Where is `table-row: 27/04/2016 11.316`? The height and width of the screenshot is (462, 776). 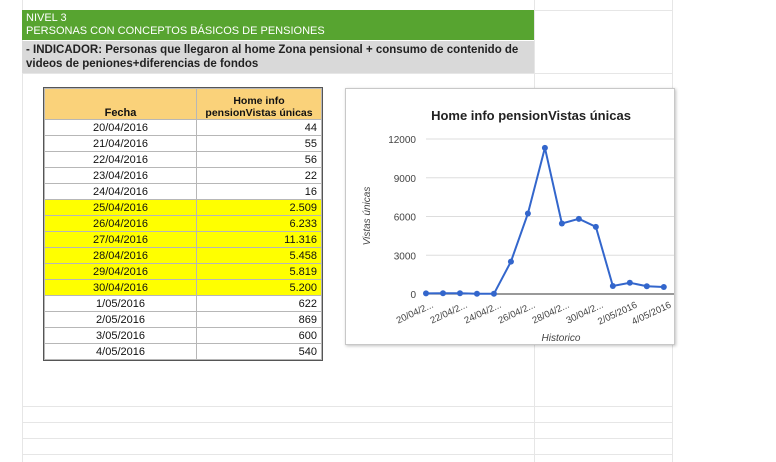
table-row: 27/04/2016 11.316 is located at coordinates (183, 239).